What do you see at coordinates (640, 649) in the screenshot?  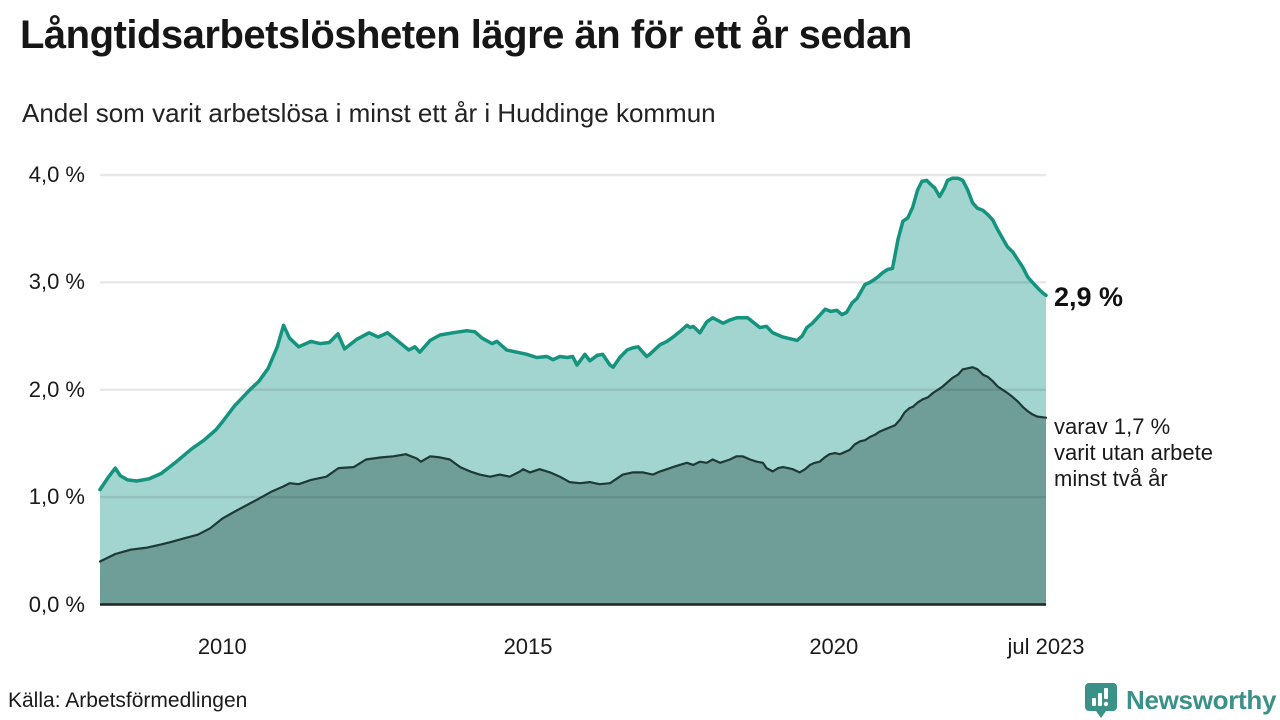 I see `x-axis-labels: 2010 2015 2020 jul 2023` at bounding box center [640, 649].